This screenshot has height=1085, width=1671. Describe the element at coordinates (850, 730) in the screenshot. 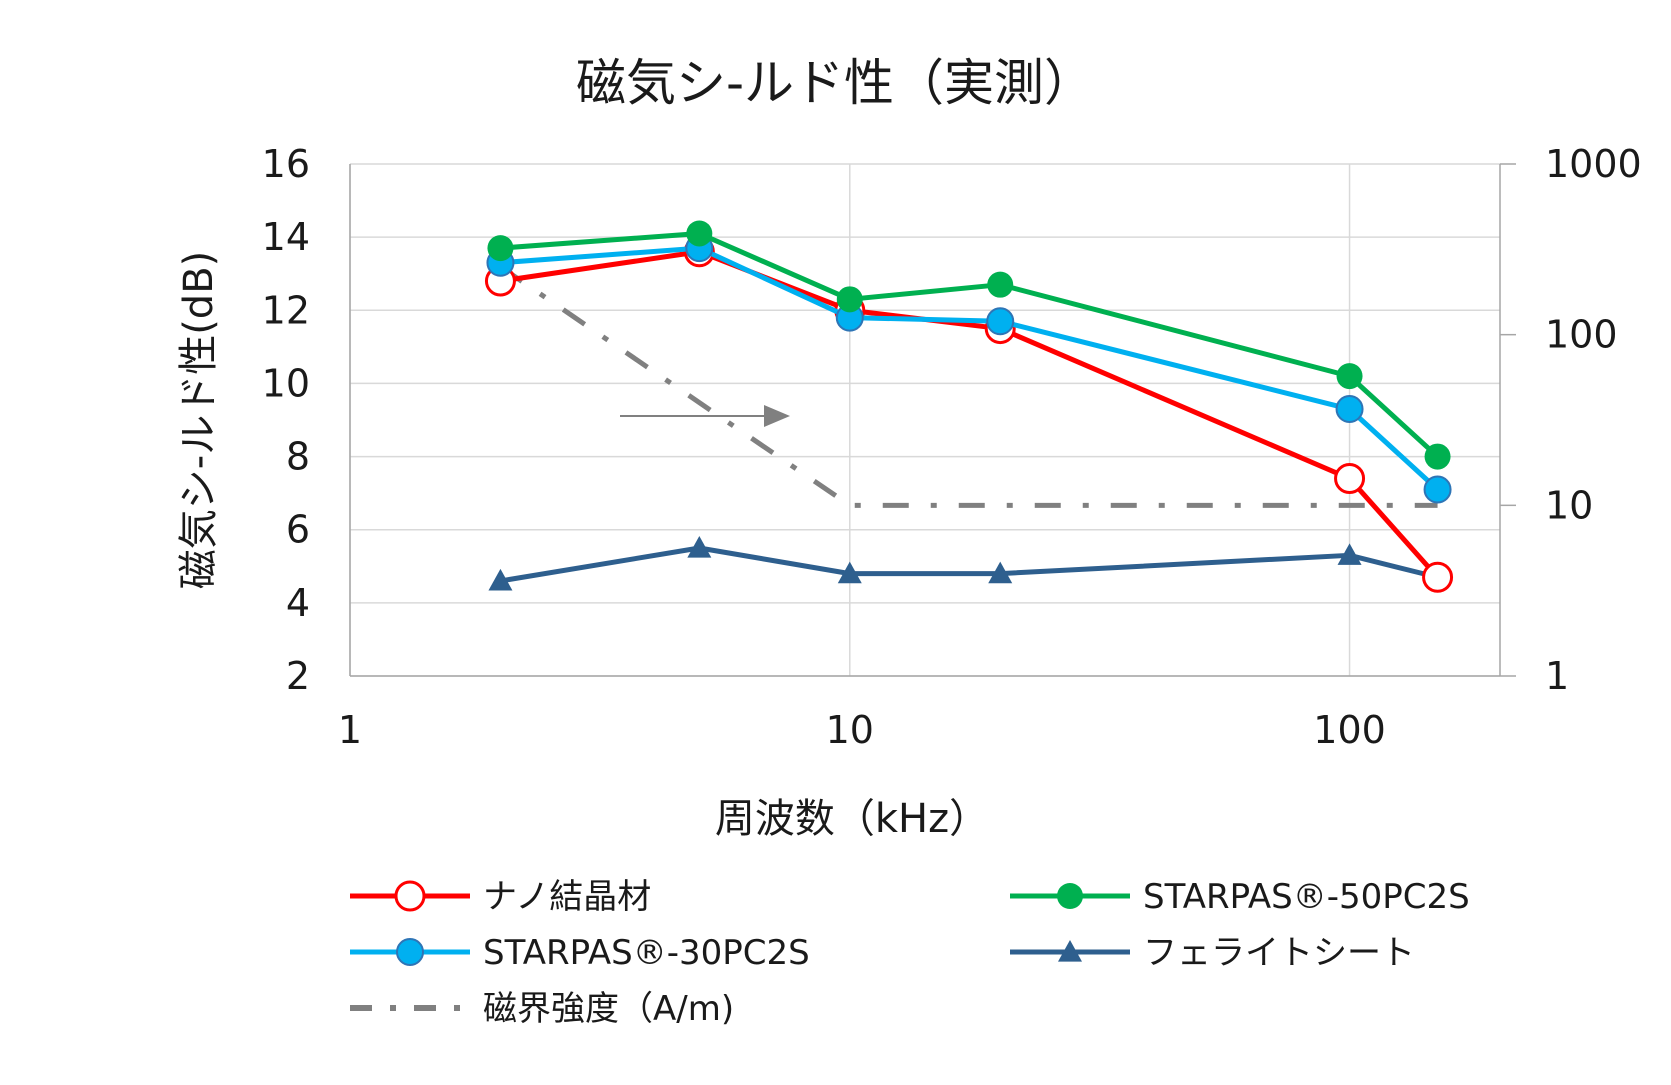

I see `x-tick-label: 10` at that location.